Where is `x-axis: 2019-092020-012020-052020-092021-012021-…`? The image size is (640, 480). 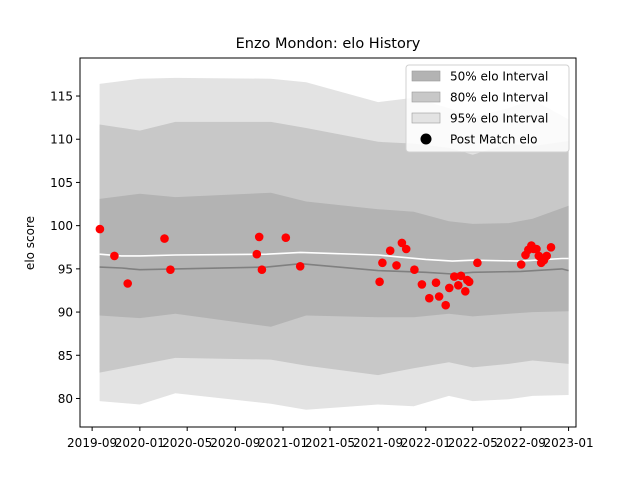 x-axis: 2019-092020-012020-052020-092021-012021-… is located at coordinates (330, 438).